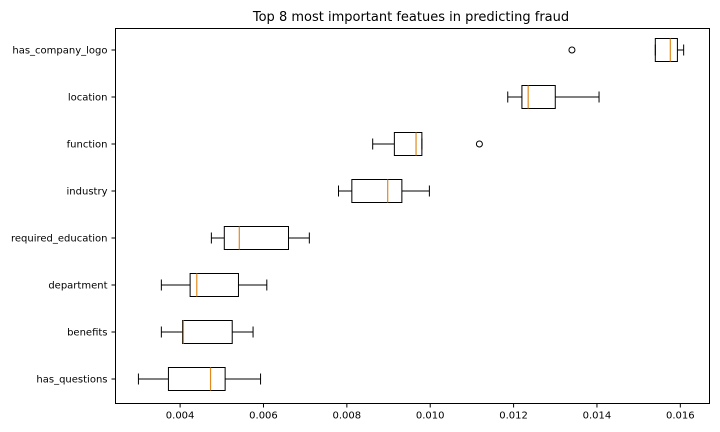  What do you see at coordinates (430, 416) in the screenshot?
I see `x-tick-label: 0.010` at bounding box center [430, 416].